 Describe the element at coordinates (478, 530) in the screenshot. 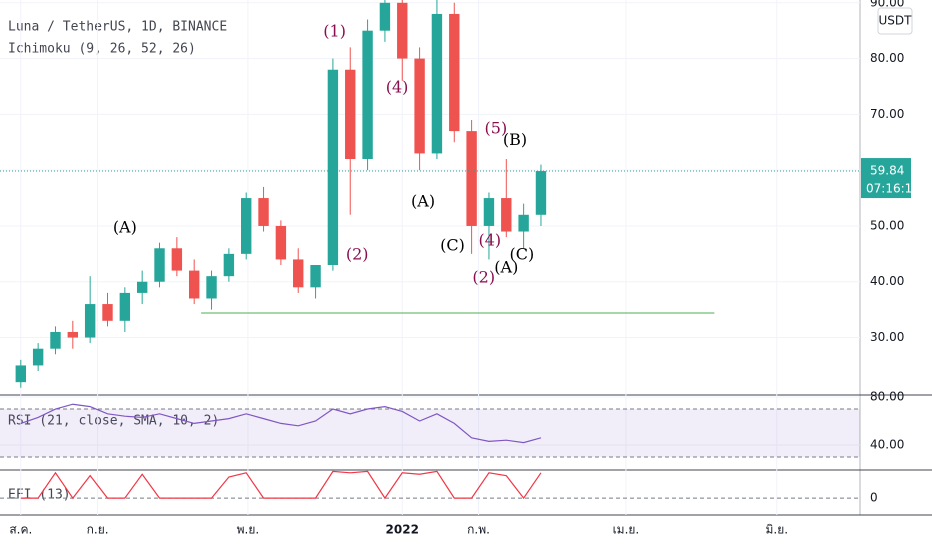

I see `x-tick-label: ก.พ.` at that location.